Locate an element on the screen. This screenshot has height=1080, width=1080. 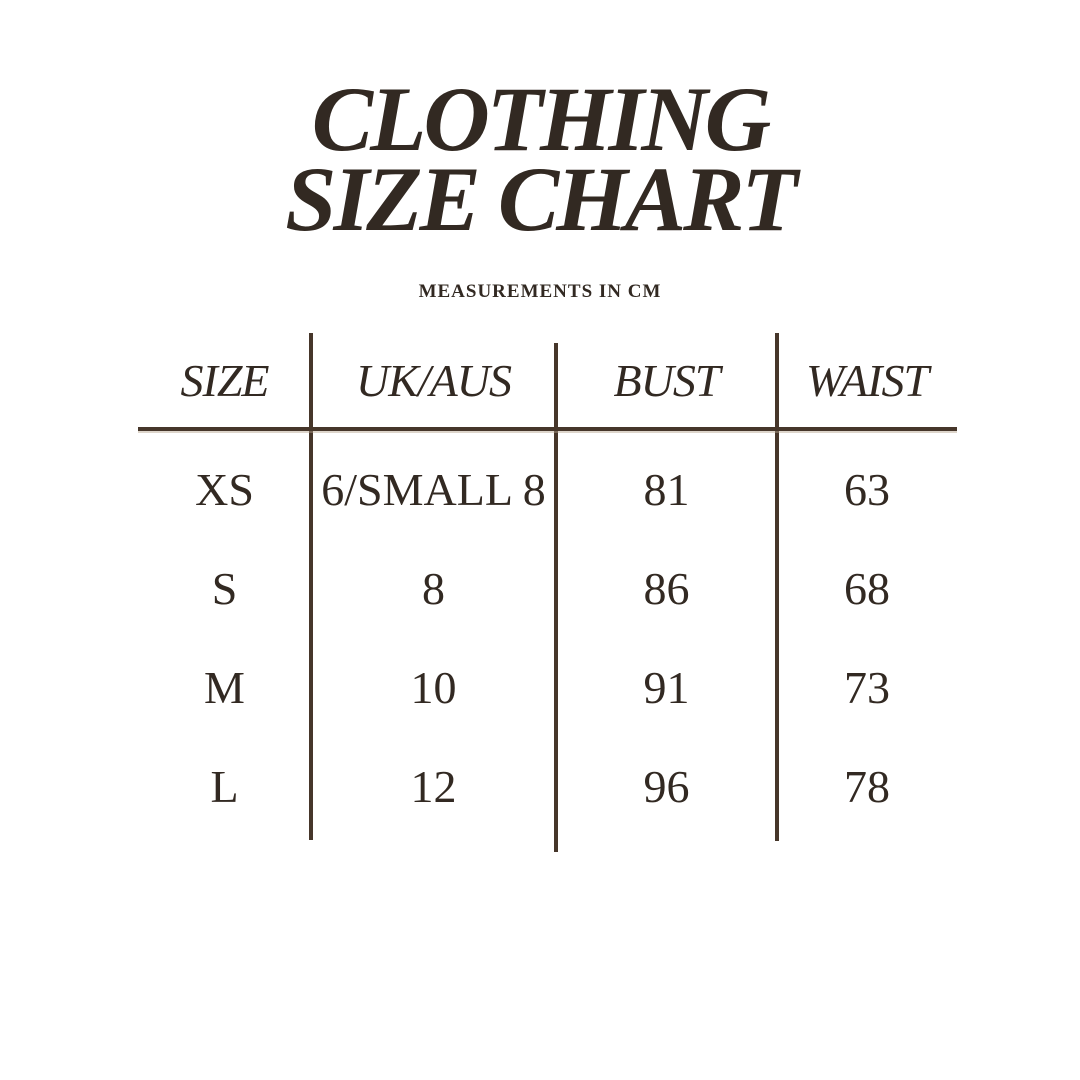
size-label: XS is located at coordinates (224, 489).